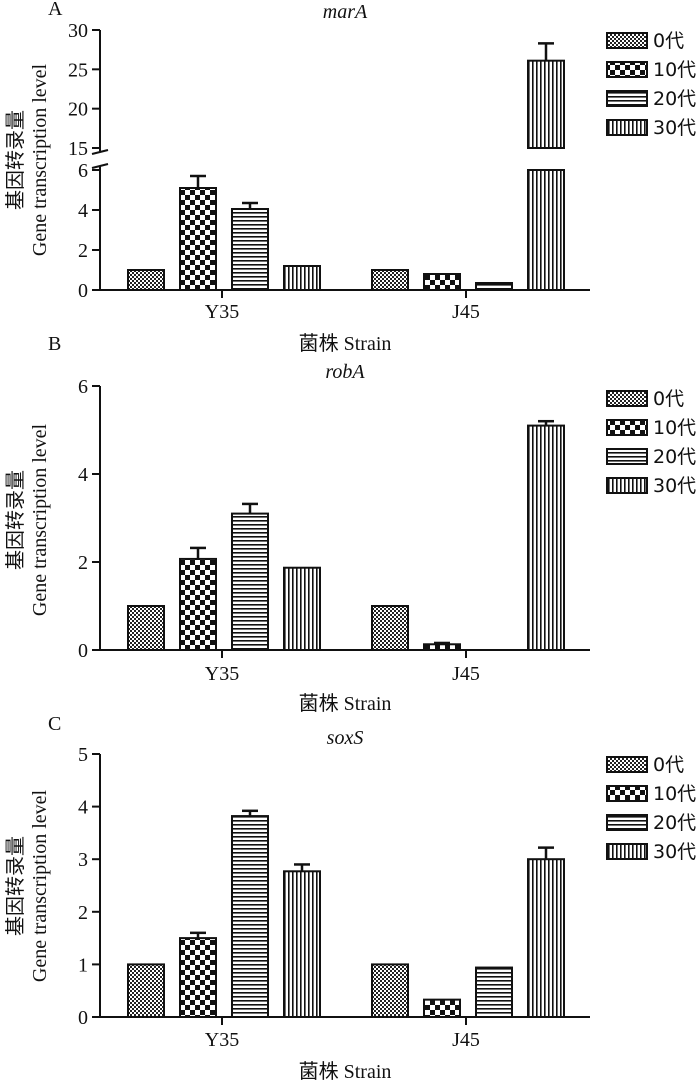 The width and height of the screenshot is (700, 1082). Describe the element at coordinates (78, 70) in the screenshot. I see `y-tick-label: 25` at that location.